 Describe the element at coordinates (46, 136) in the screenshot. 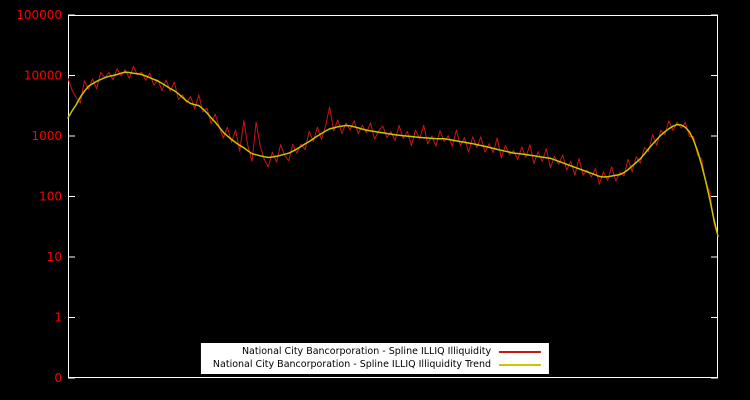

I see `y-tick-label: 1000` at that location.